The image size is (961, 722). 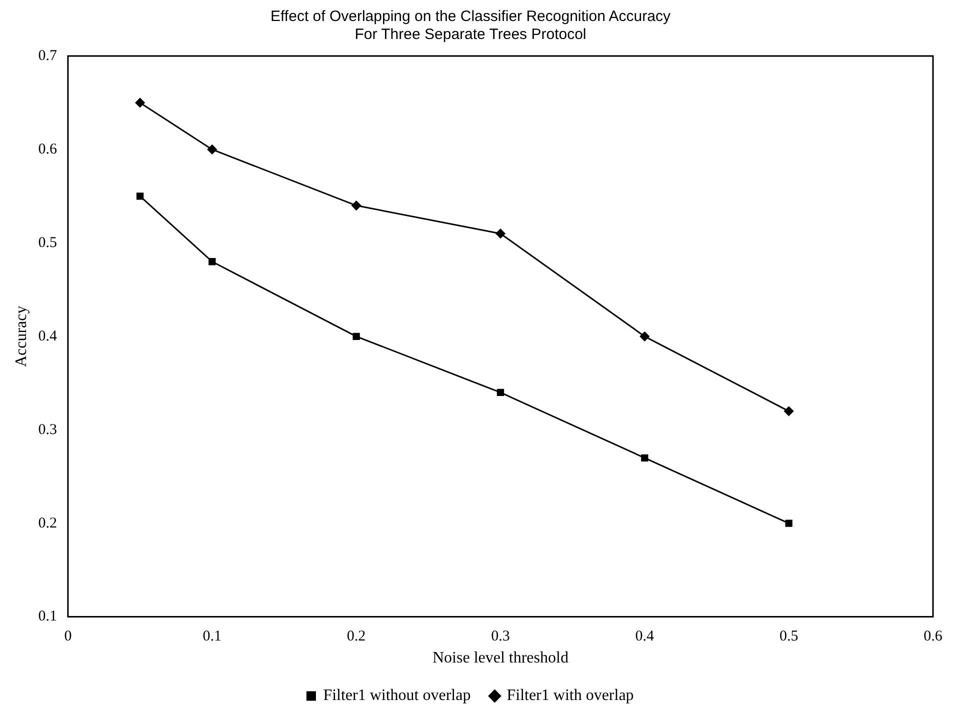 I want to click on x-tick-label: 0.6, so click(x=933, y=636).